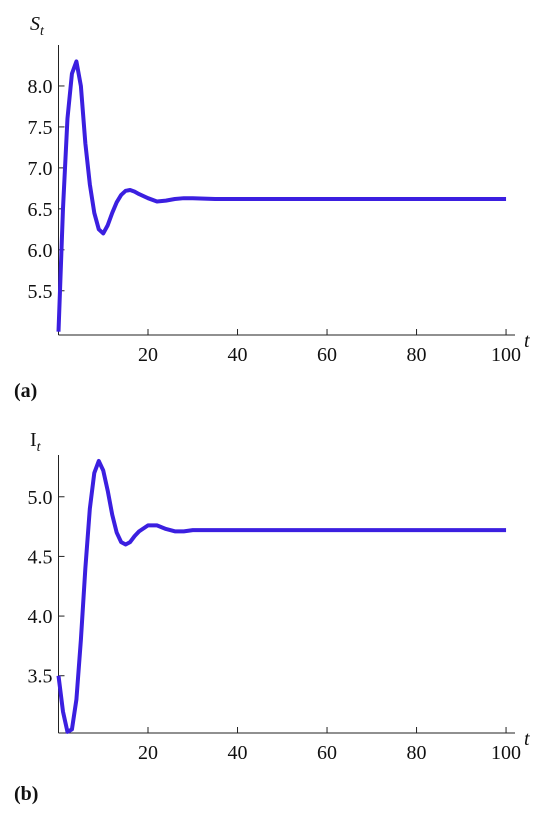  I want to click on y-tick-label: 7.5, so click(40, 128).